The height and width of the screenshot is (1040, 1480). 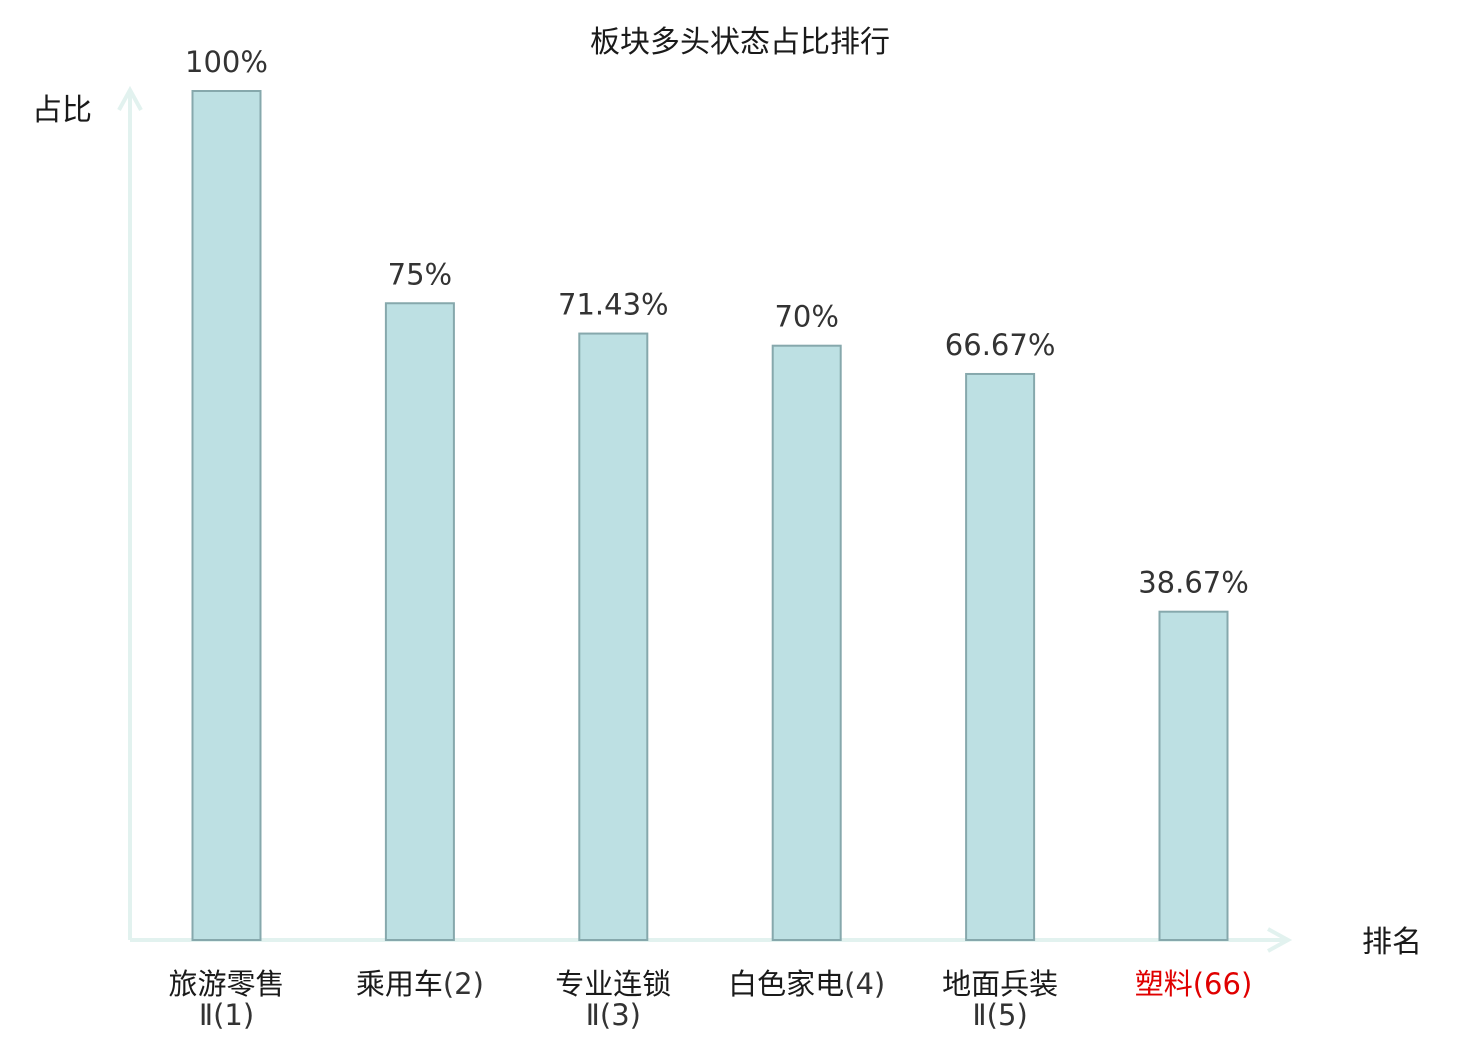 What do you see at coordinates (740, 42) in the screenshot?
I see `chart-title: 板块多头状态占比排行` at bounding box center [740, 42].